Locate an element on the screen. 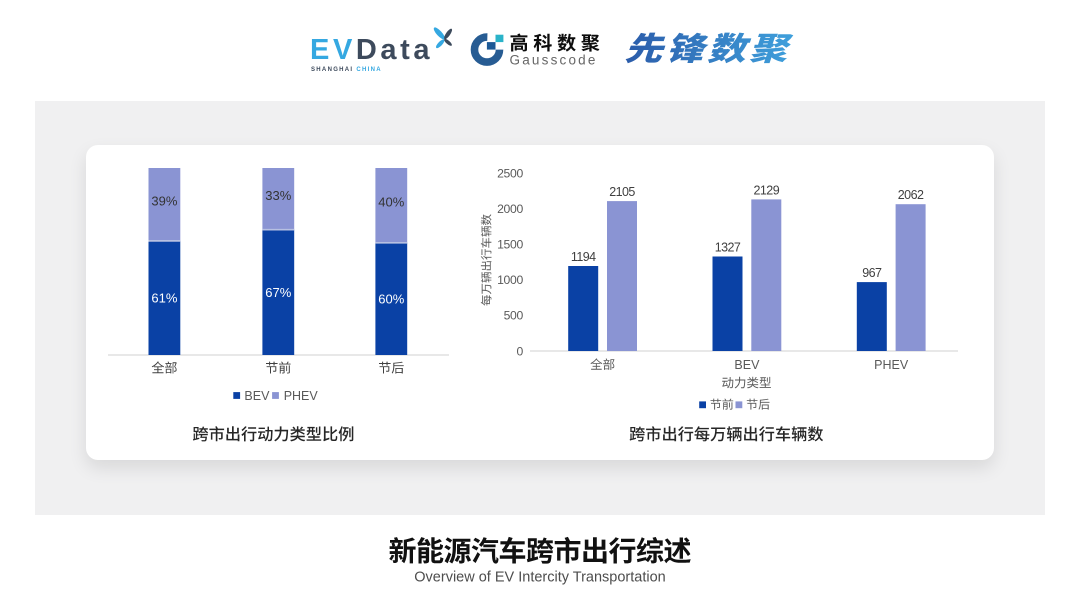  svg-text: 0 is located at coordinates (520, 351).